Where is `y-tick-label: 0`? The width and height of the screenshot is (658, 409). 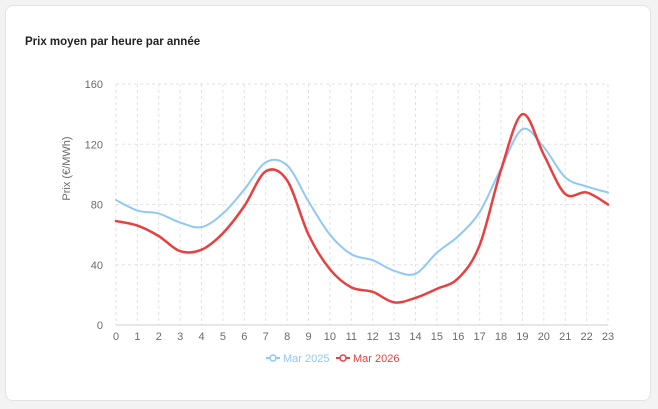 y-tick-label: 0 is located at coordinates (100, 326).